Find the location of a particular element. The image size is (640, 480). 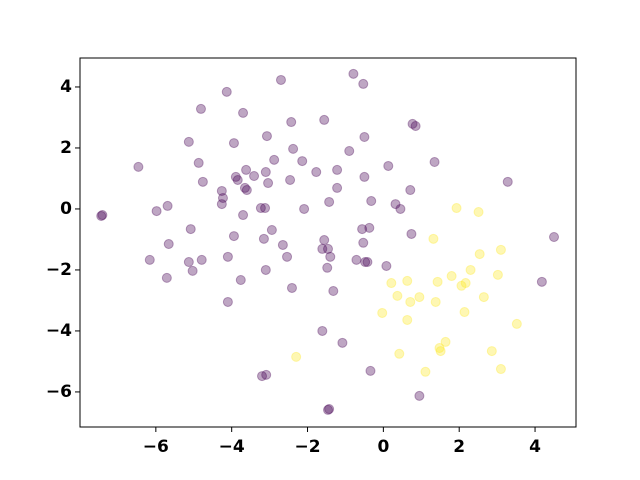

y-tick-label: 2 is located at coordinates (66, 148).